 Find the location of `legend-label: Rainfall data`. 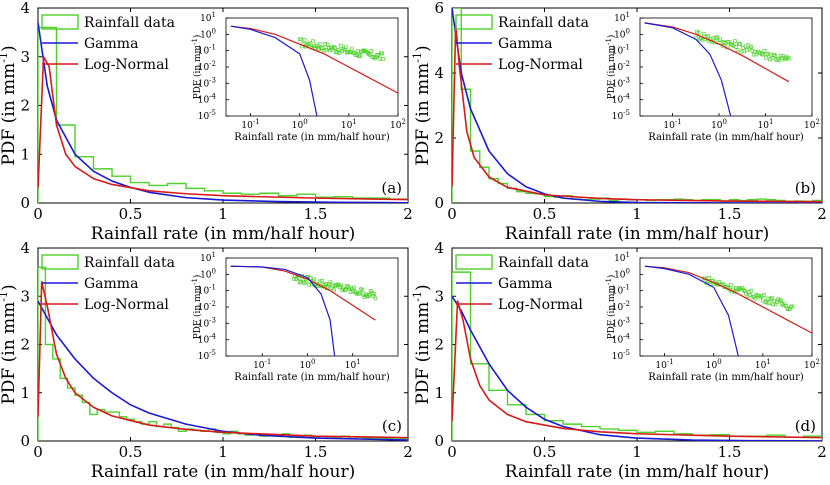

legend-label: Rainfall data is located at coordinates (543, 263).